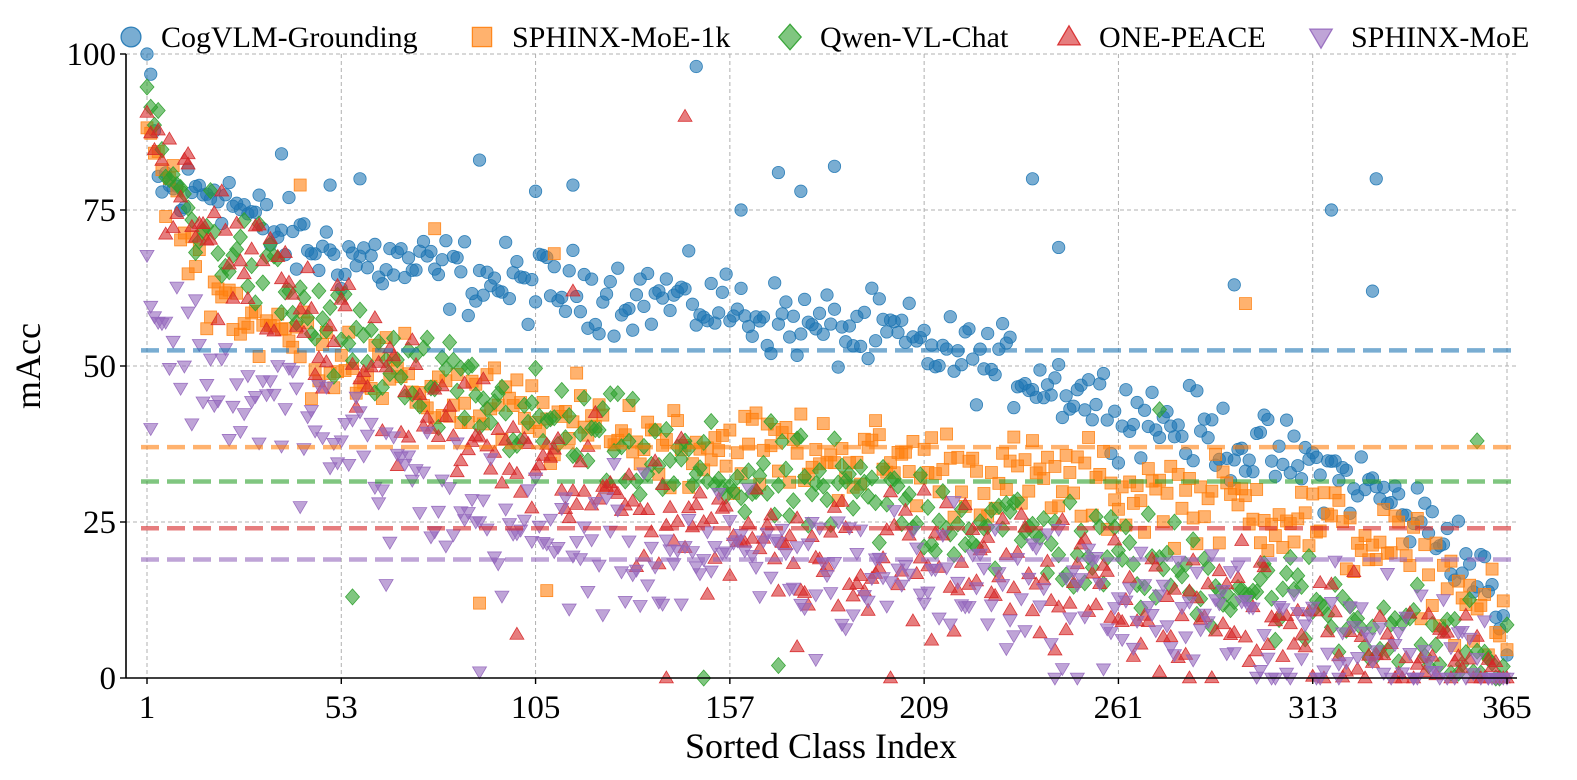 The height and width of the screenshot is (780, 1577). I want to click on y-tick-label: 25, so click(99, 523).